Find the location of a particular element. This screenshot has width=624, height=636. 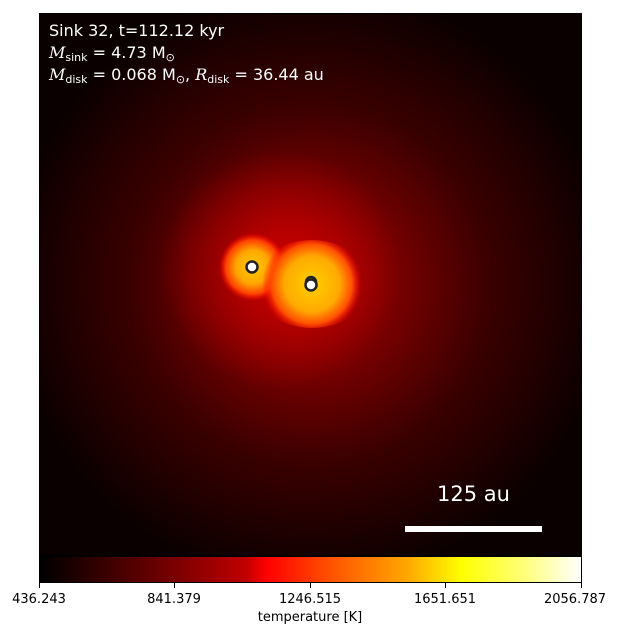

m-sink-symbol: M is located at coordinates (57, 52).